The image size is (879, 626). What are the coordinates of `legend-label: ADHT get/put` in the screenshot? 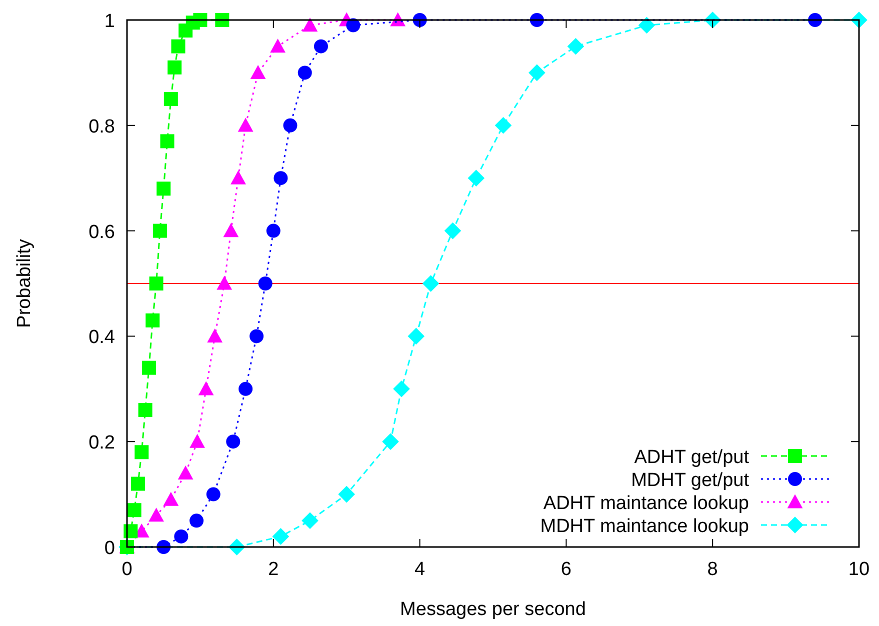 It's located at (692, 457).